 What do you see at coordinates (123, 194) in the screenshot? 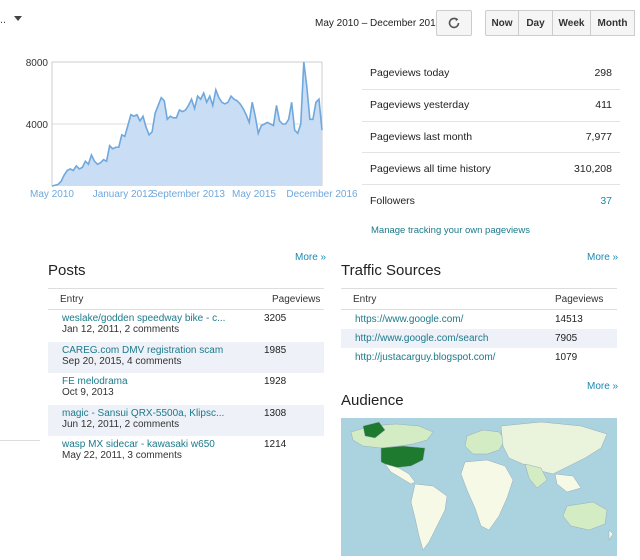
I see `x-tick-label: January 2012` at bounding box center [123, 194].